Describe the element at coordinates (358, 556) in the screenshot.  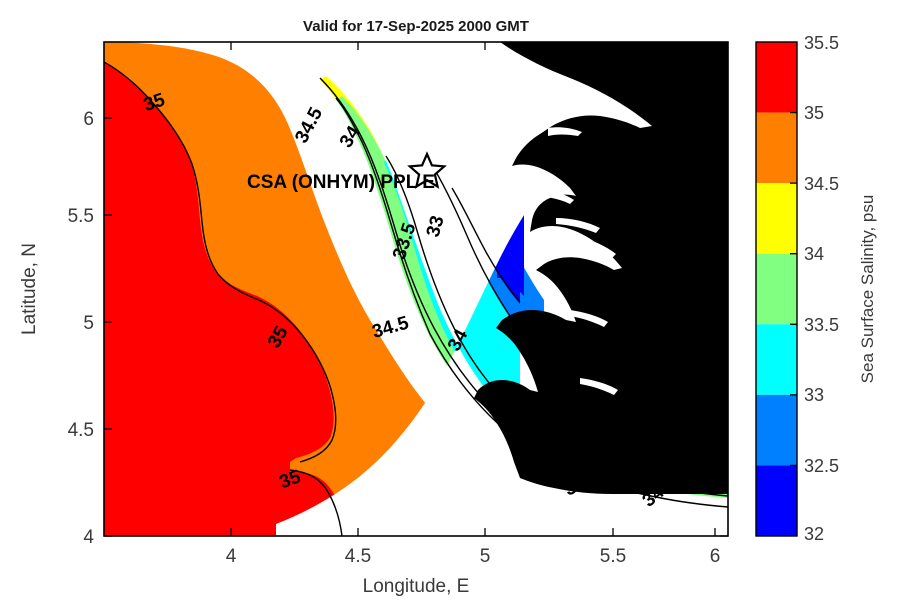
I see `x-tick-label: 4.5` at that location.